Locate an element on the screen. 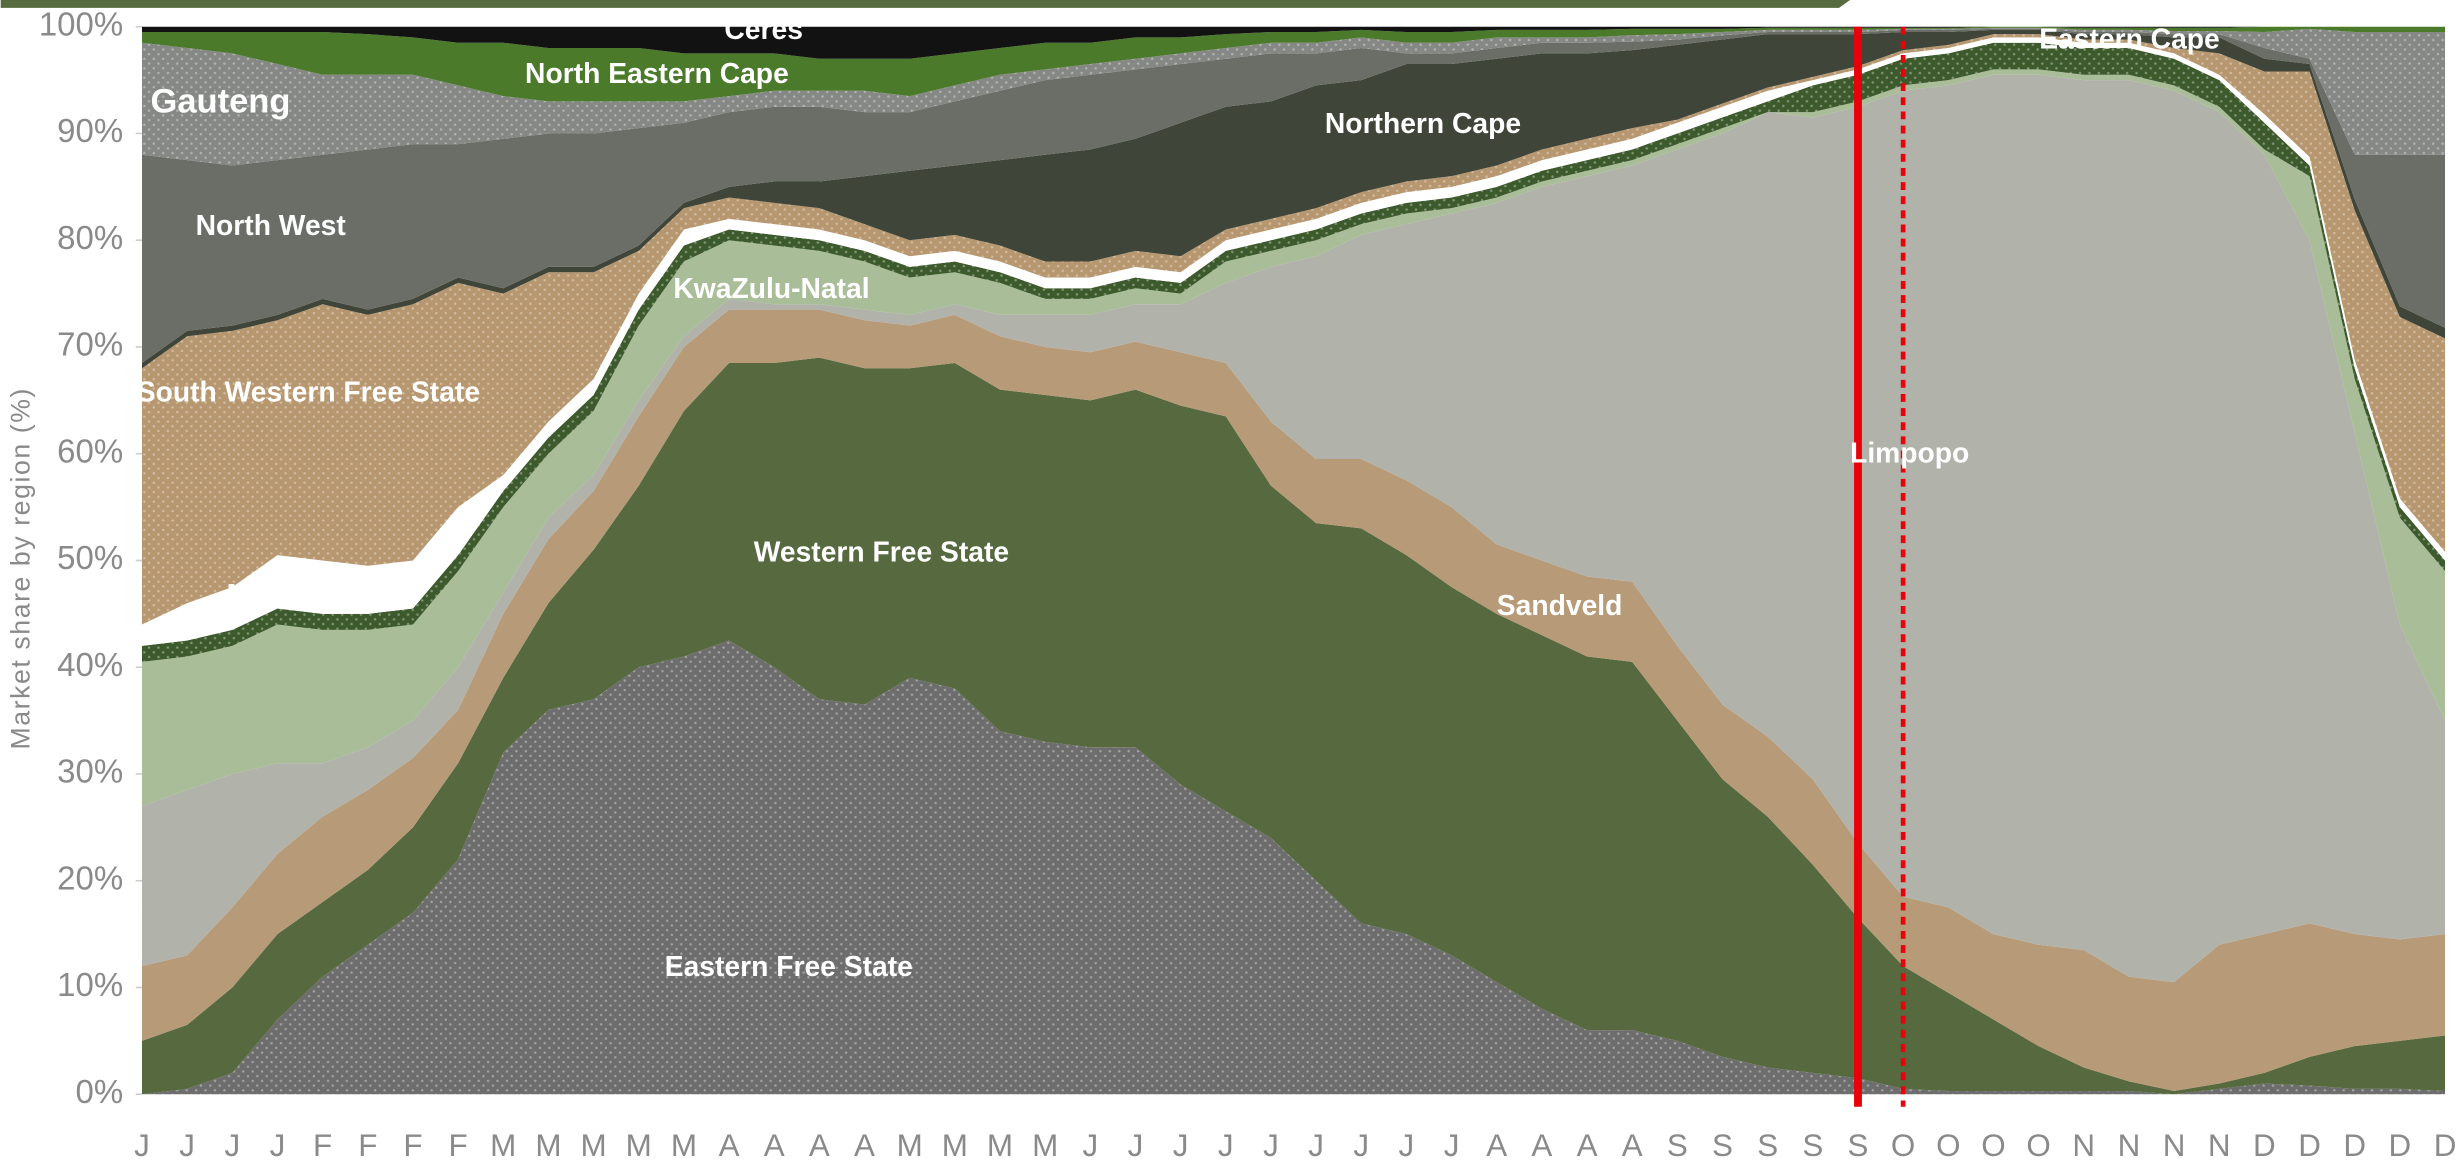 This screenshot has width=2463, height=1168. series-label: KwaZulu-Natal is located at coordinates (771, 288).